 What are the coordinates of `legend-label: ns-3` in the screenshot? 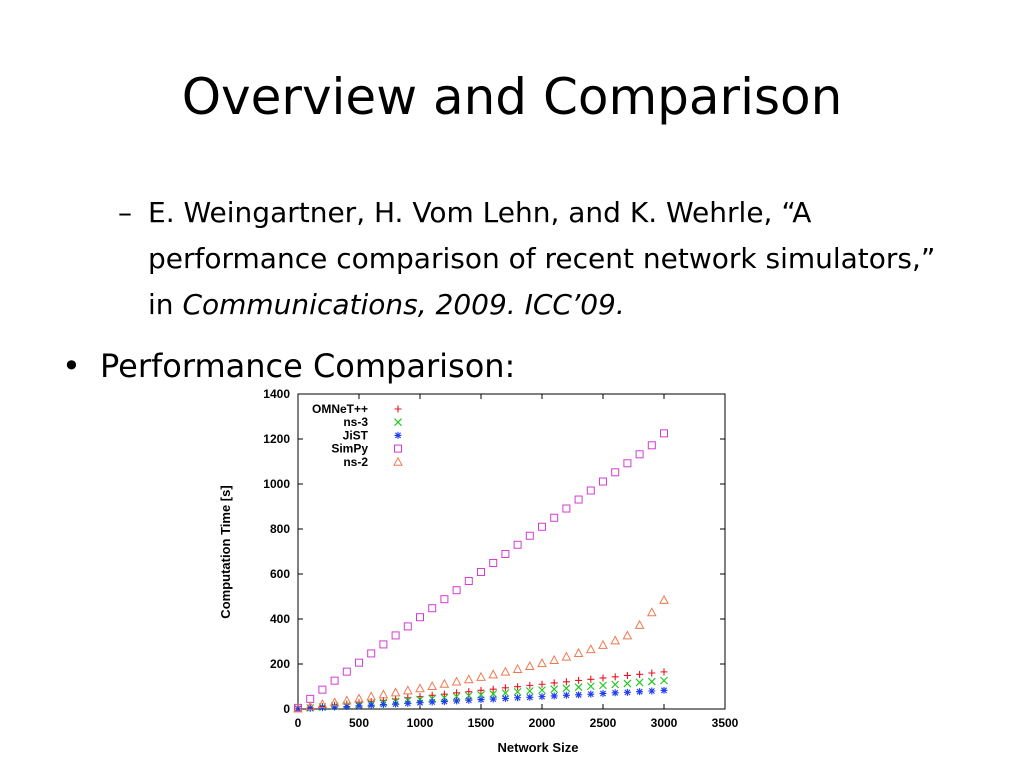 It's located at (355, 422).